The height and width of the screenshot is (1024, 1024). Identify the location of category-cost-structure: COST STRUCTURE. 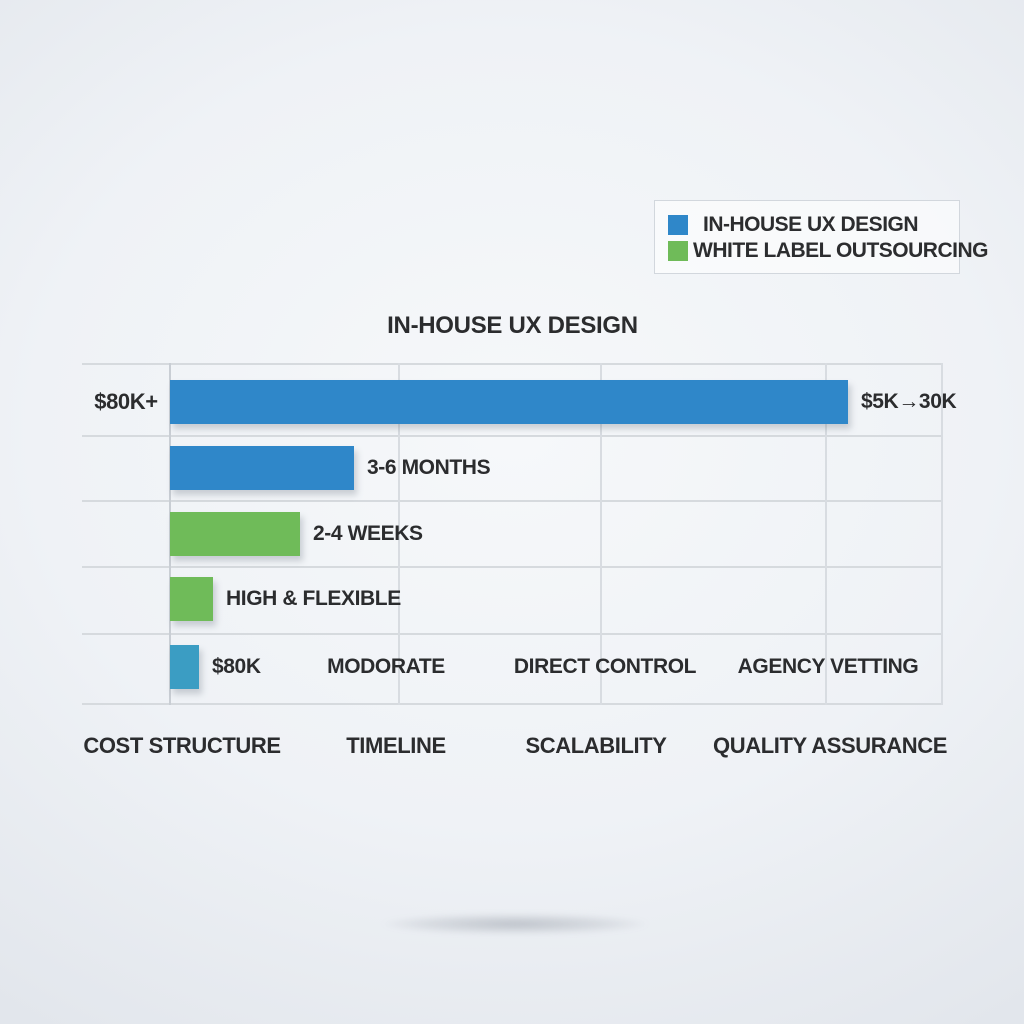
(182, 745).